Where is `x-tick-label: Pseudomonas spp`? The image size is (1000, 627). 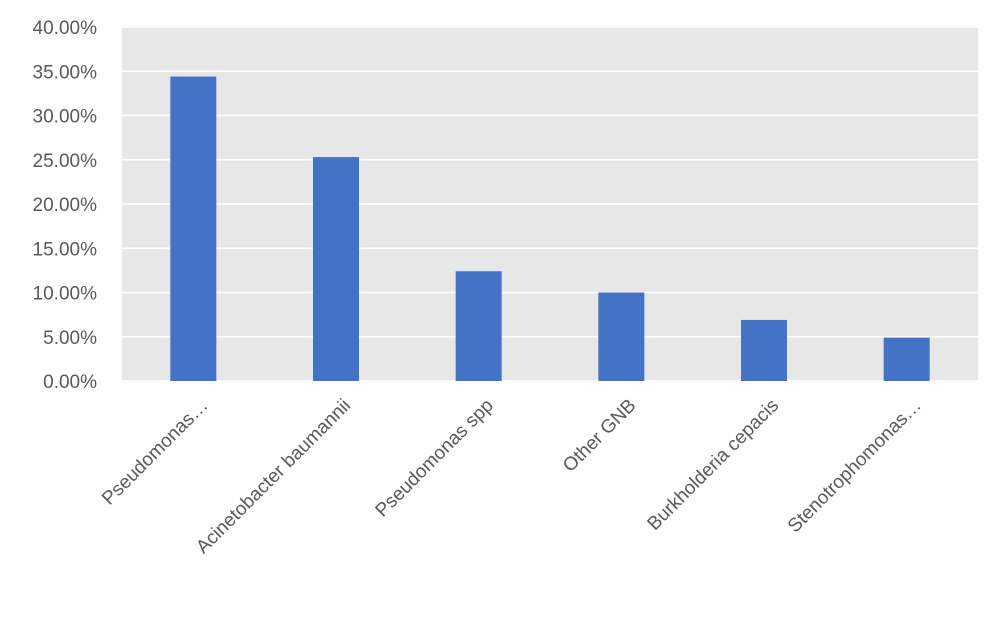 x-tick-label: Pseudomonas spp is located at coordinates (435, 458).